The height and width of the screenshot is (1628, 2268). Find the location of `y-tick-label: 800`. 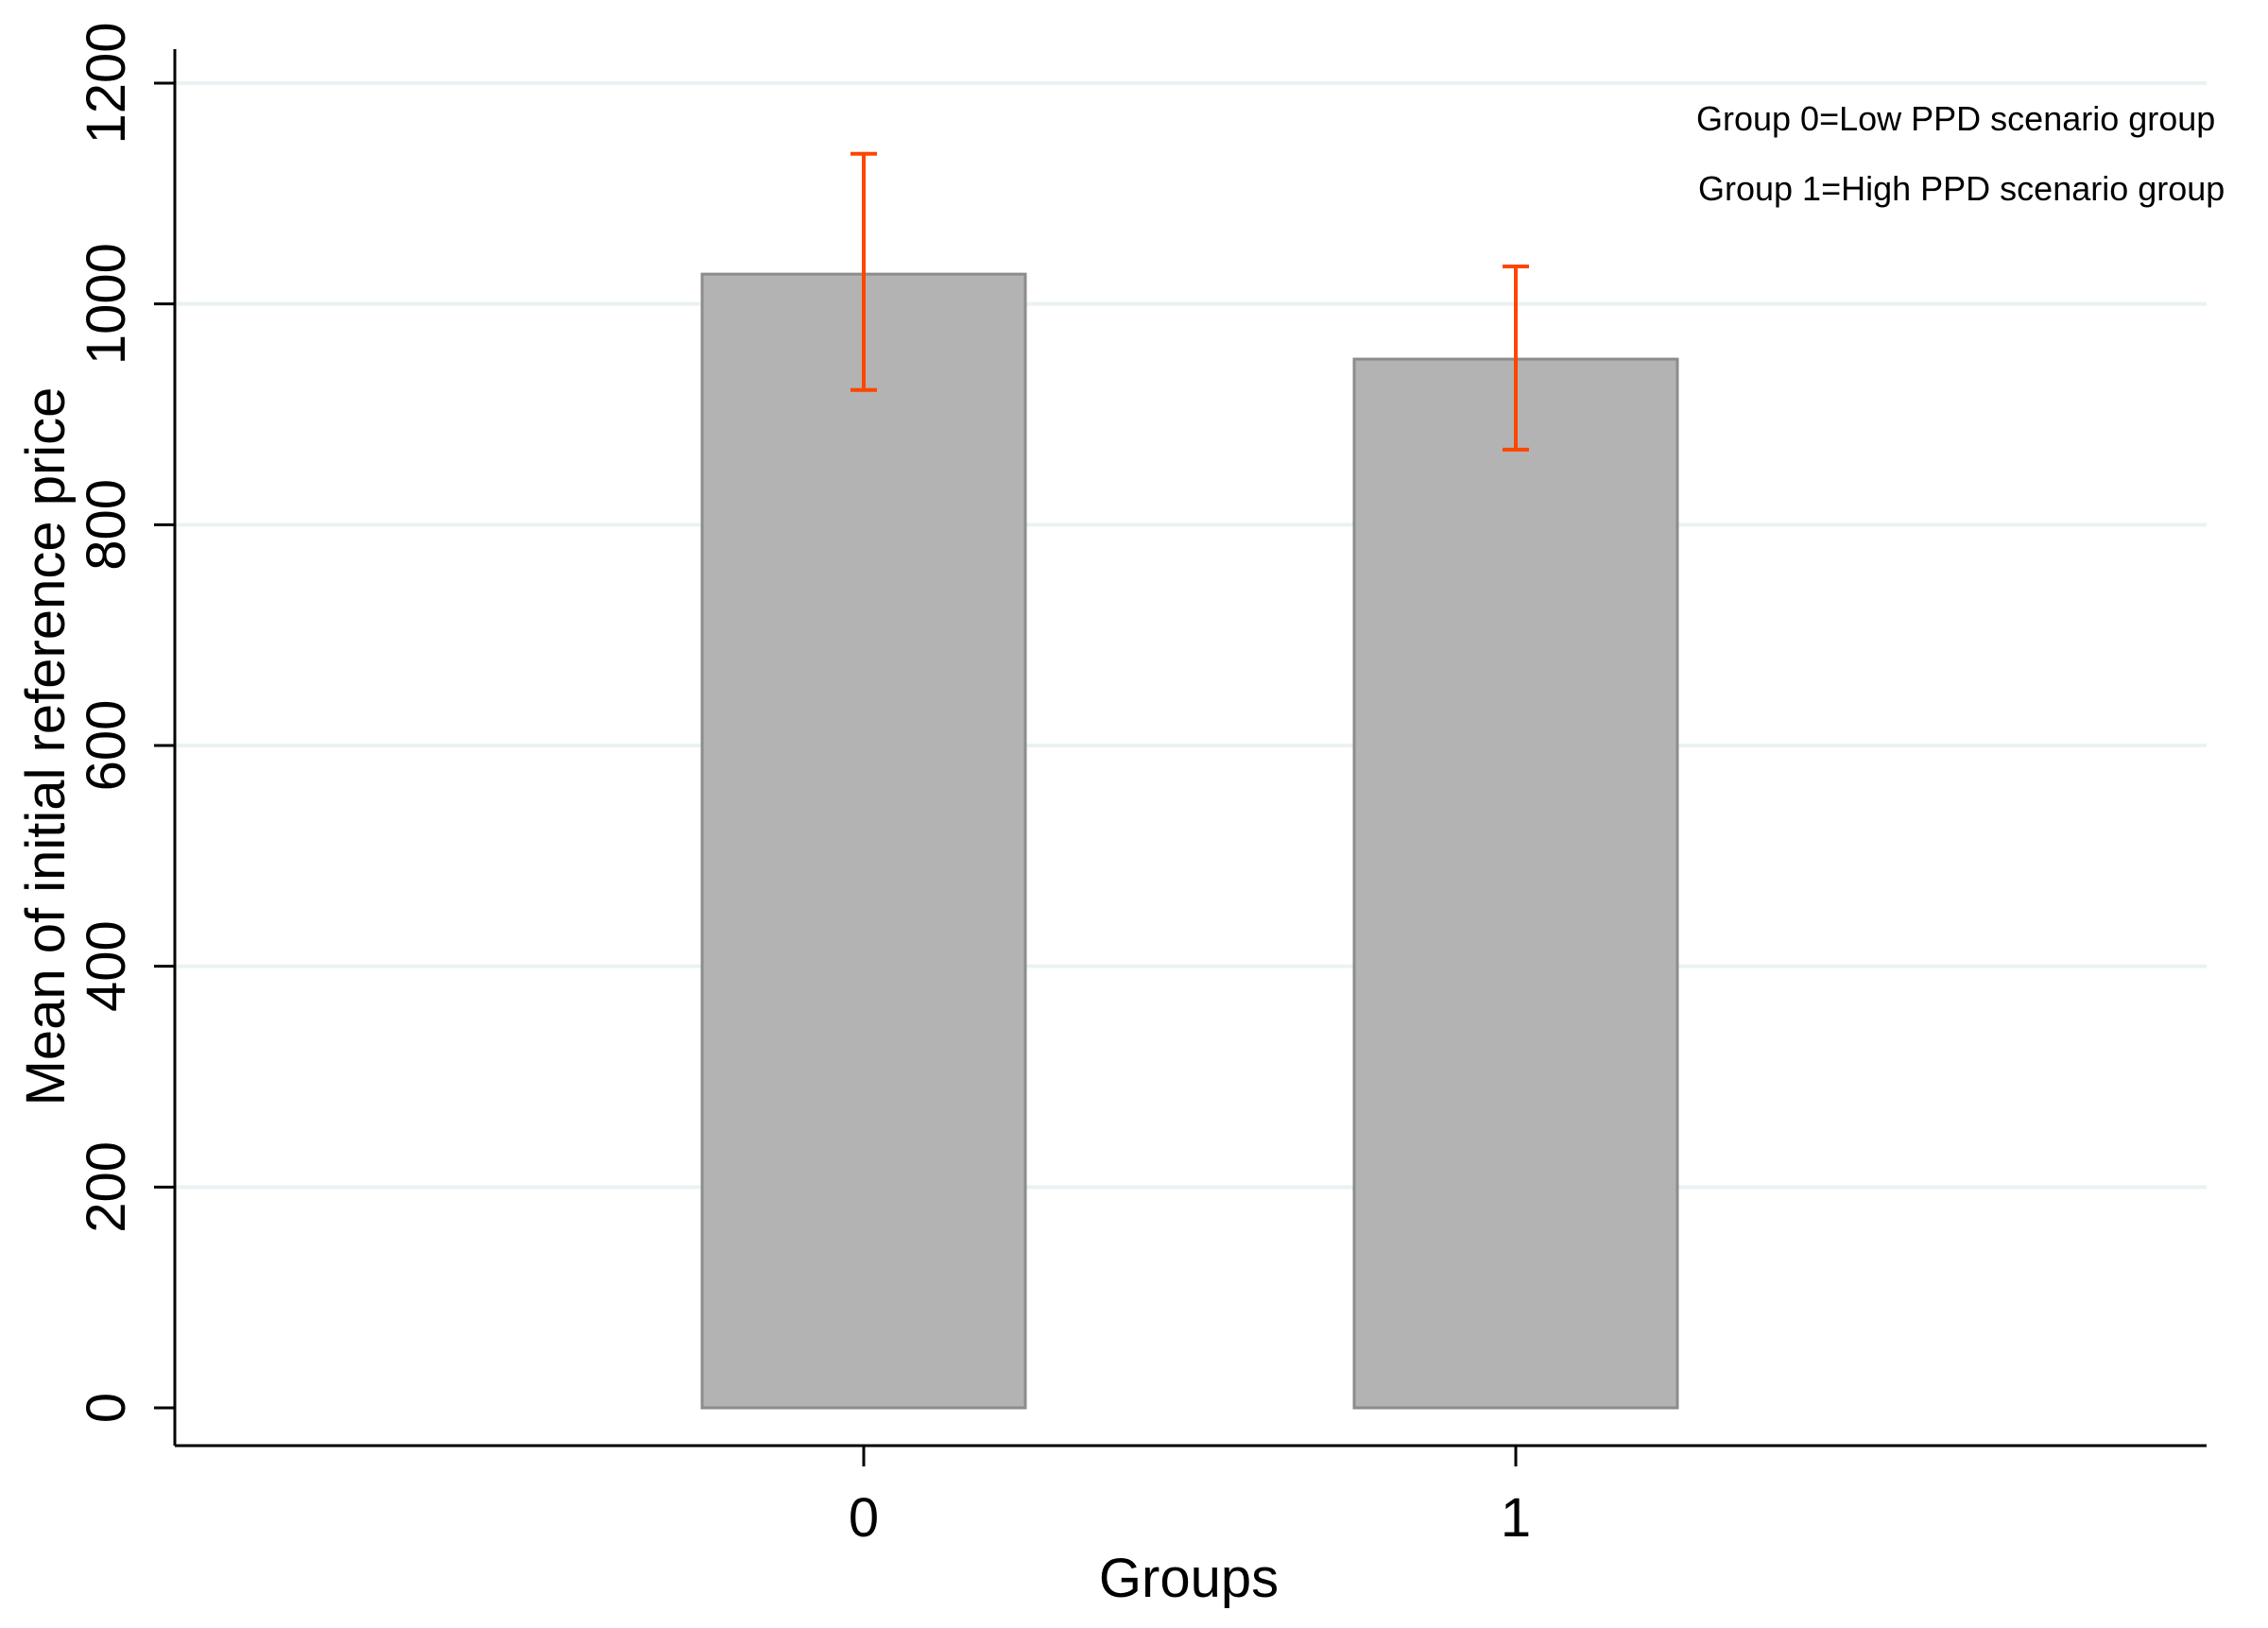

y-tick-label: 800 is located at coordinates (106, 525).